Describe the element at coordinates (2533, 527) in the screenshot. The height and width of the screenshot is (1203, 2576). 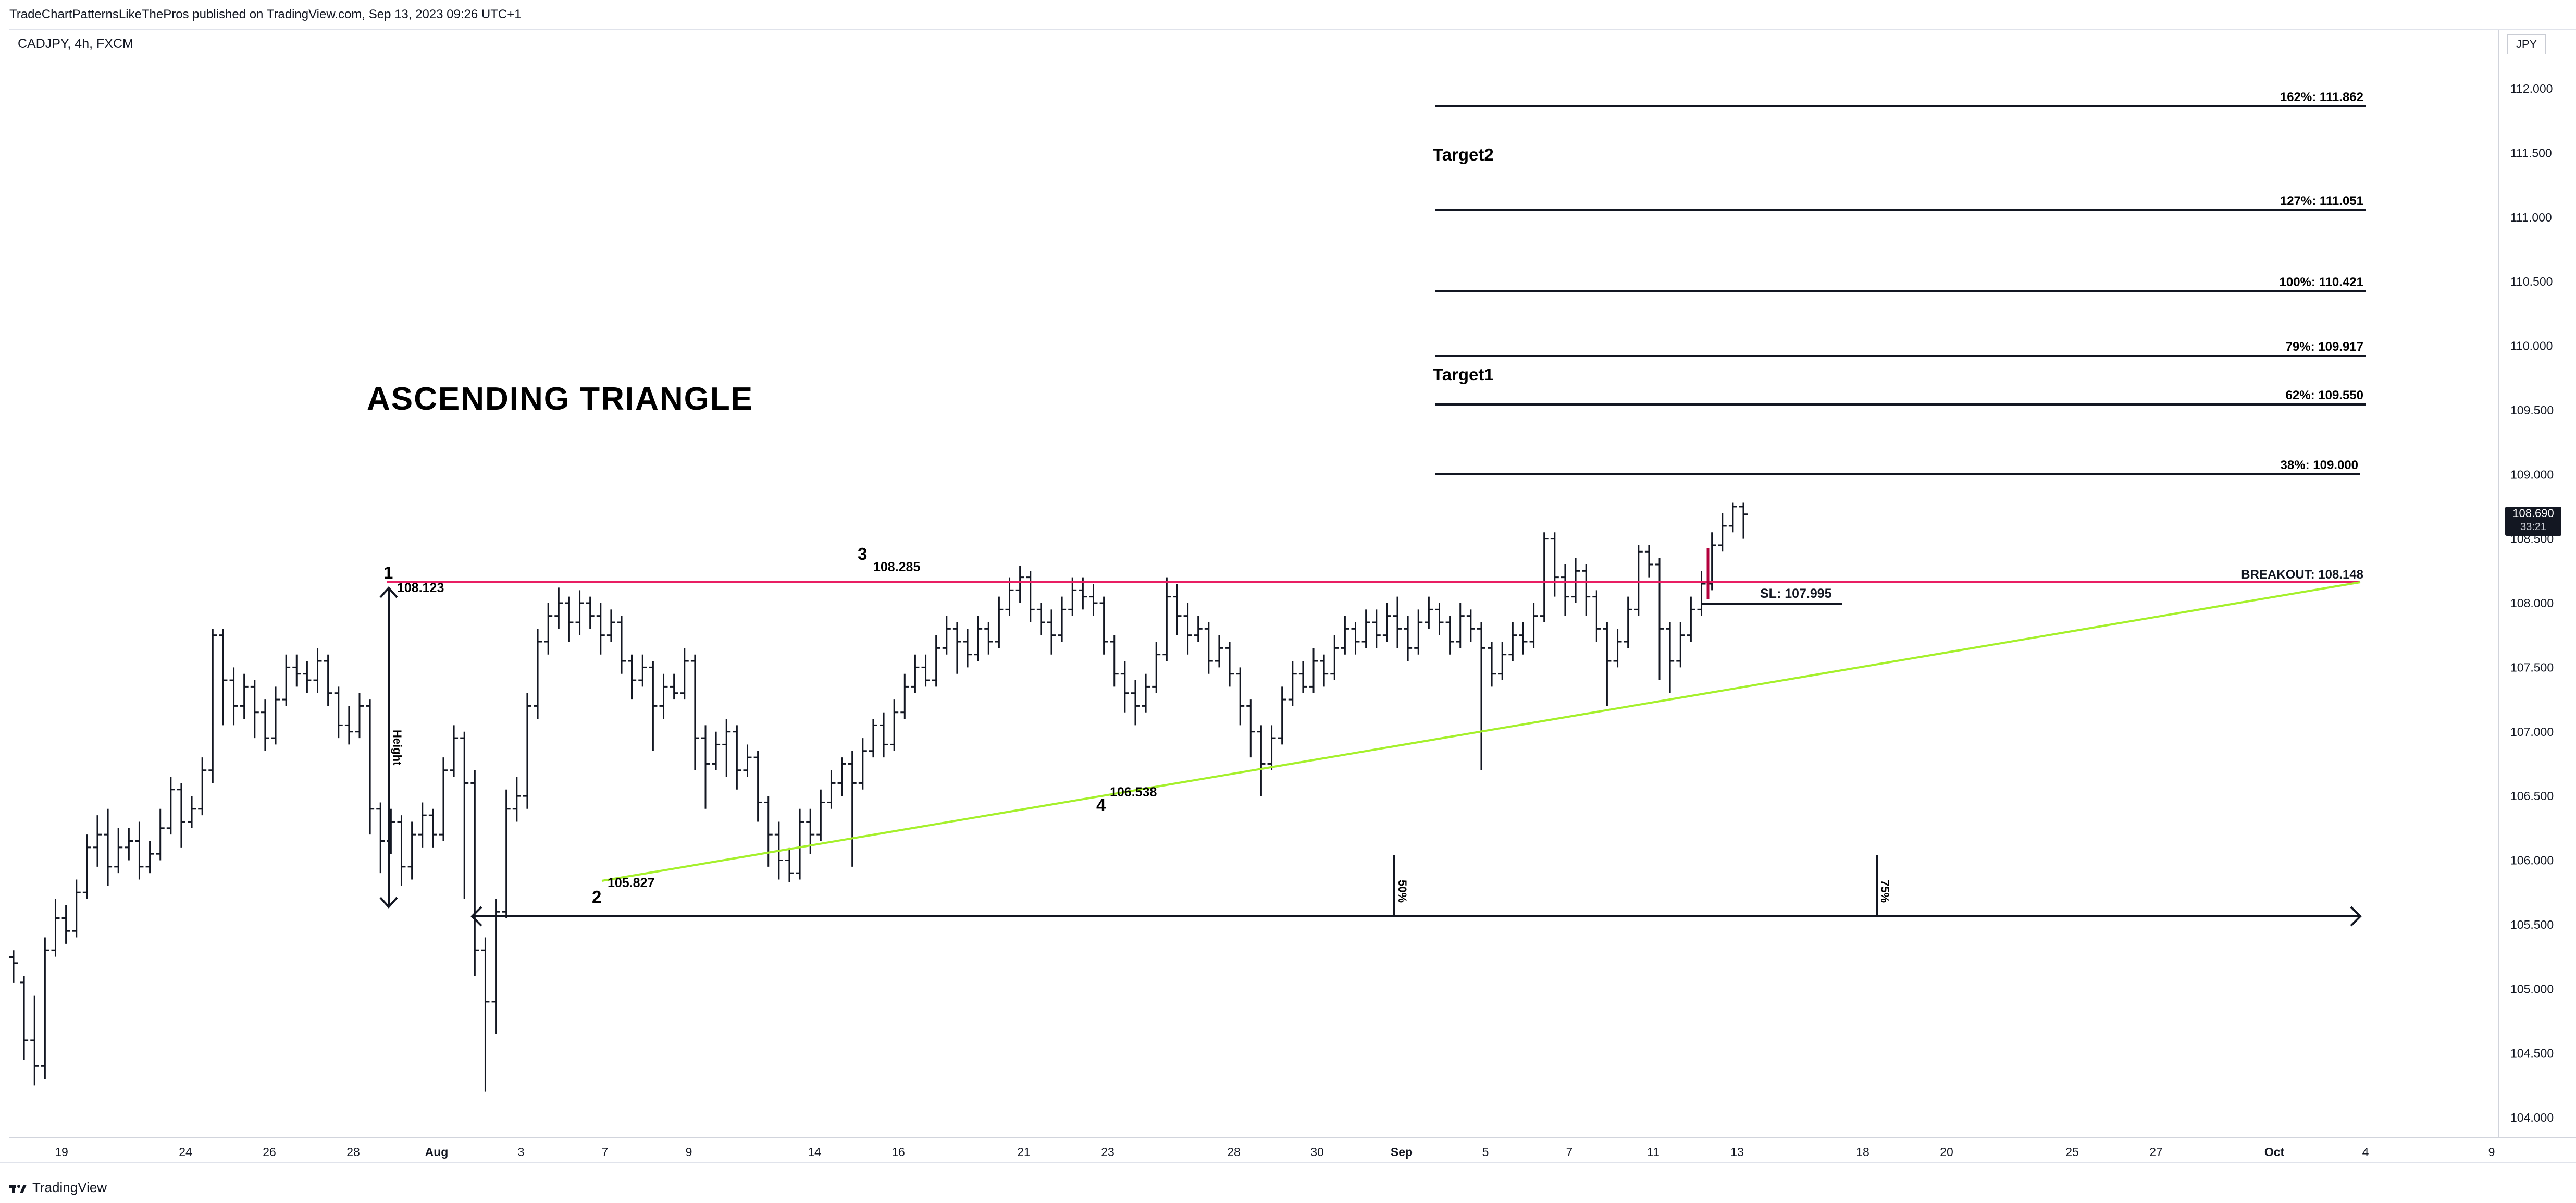
I see `bar-countdown: 33:21` at that location.